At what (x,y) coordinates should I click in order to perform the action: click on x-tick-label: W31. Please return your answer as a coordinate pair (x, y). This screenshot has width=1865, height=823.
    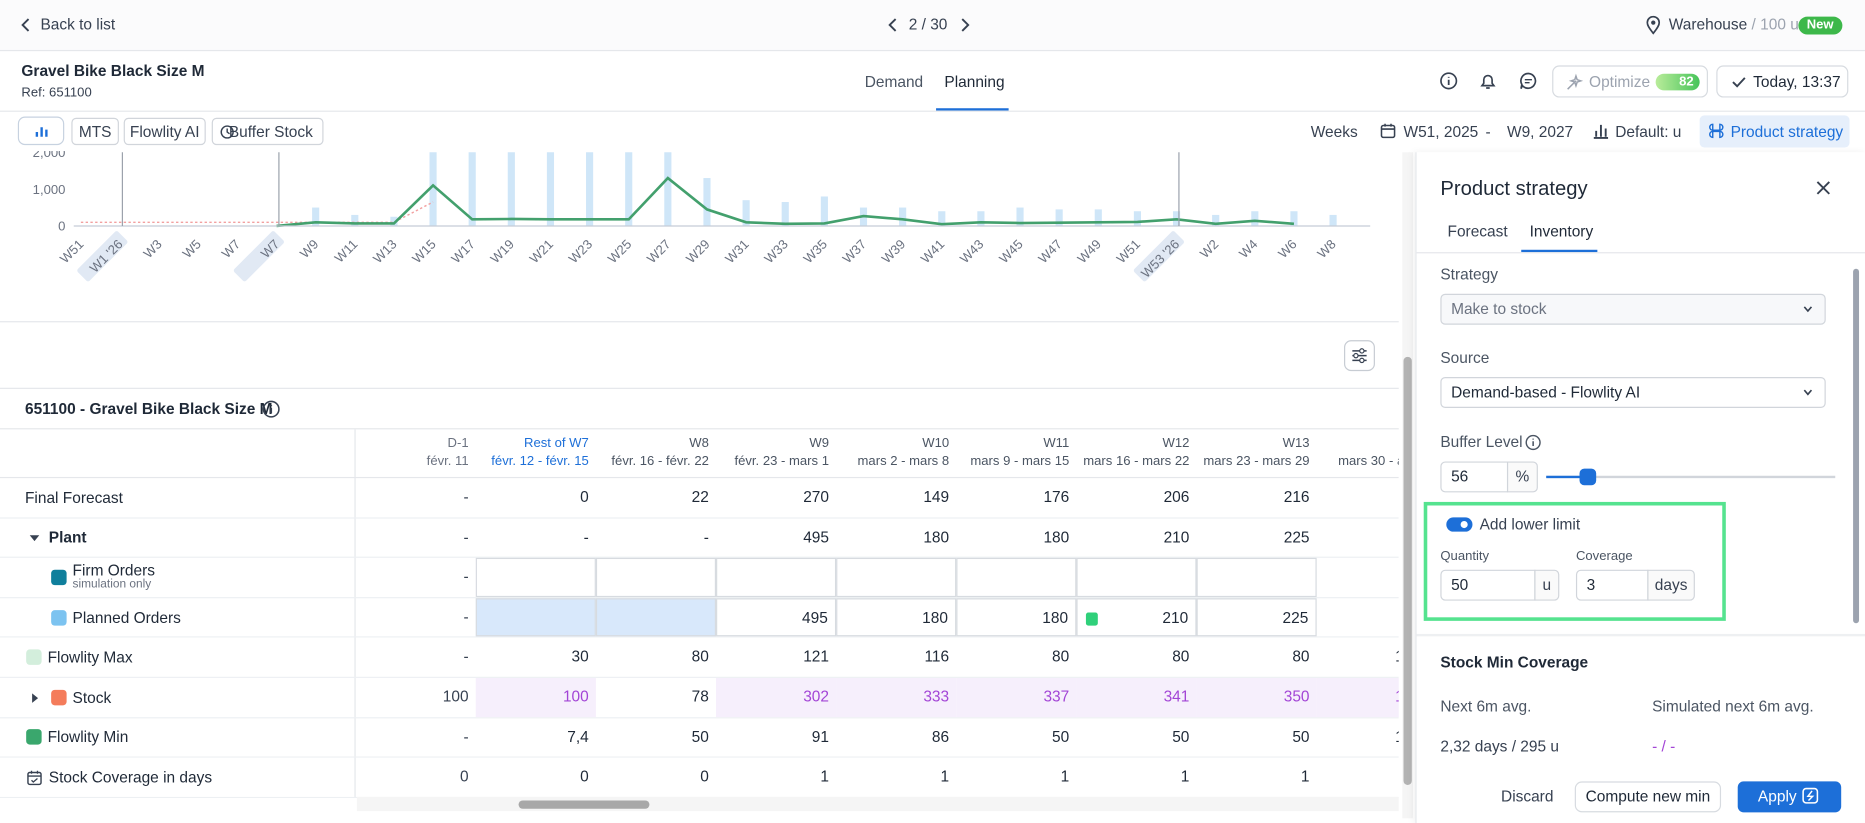
    Looking at the image, I should click on (737, 252).